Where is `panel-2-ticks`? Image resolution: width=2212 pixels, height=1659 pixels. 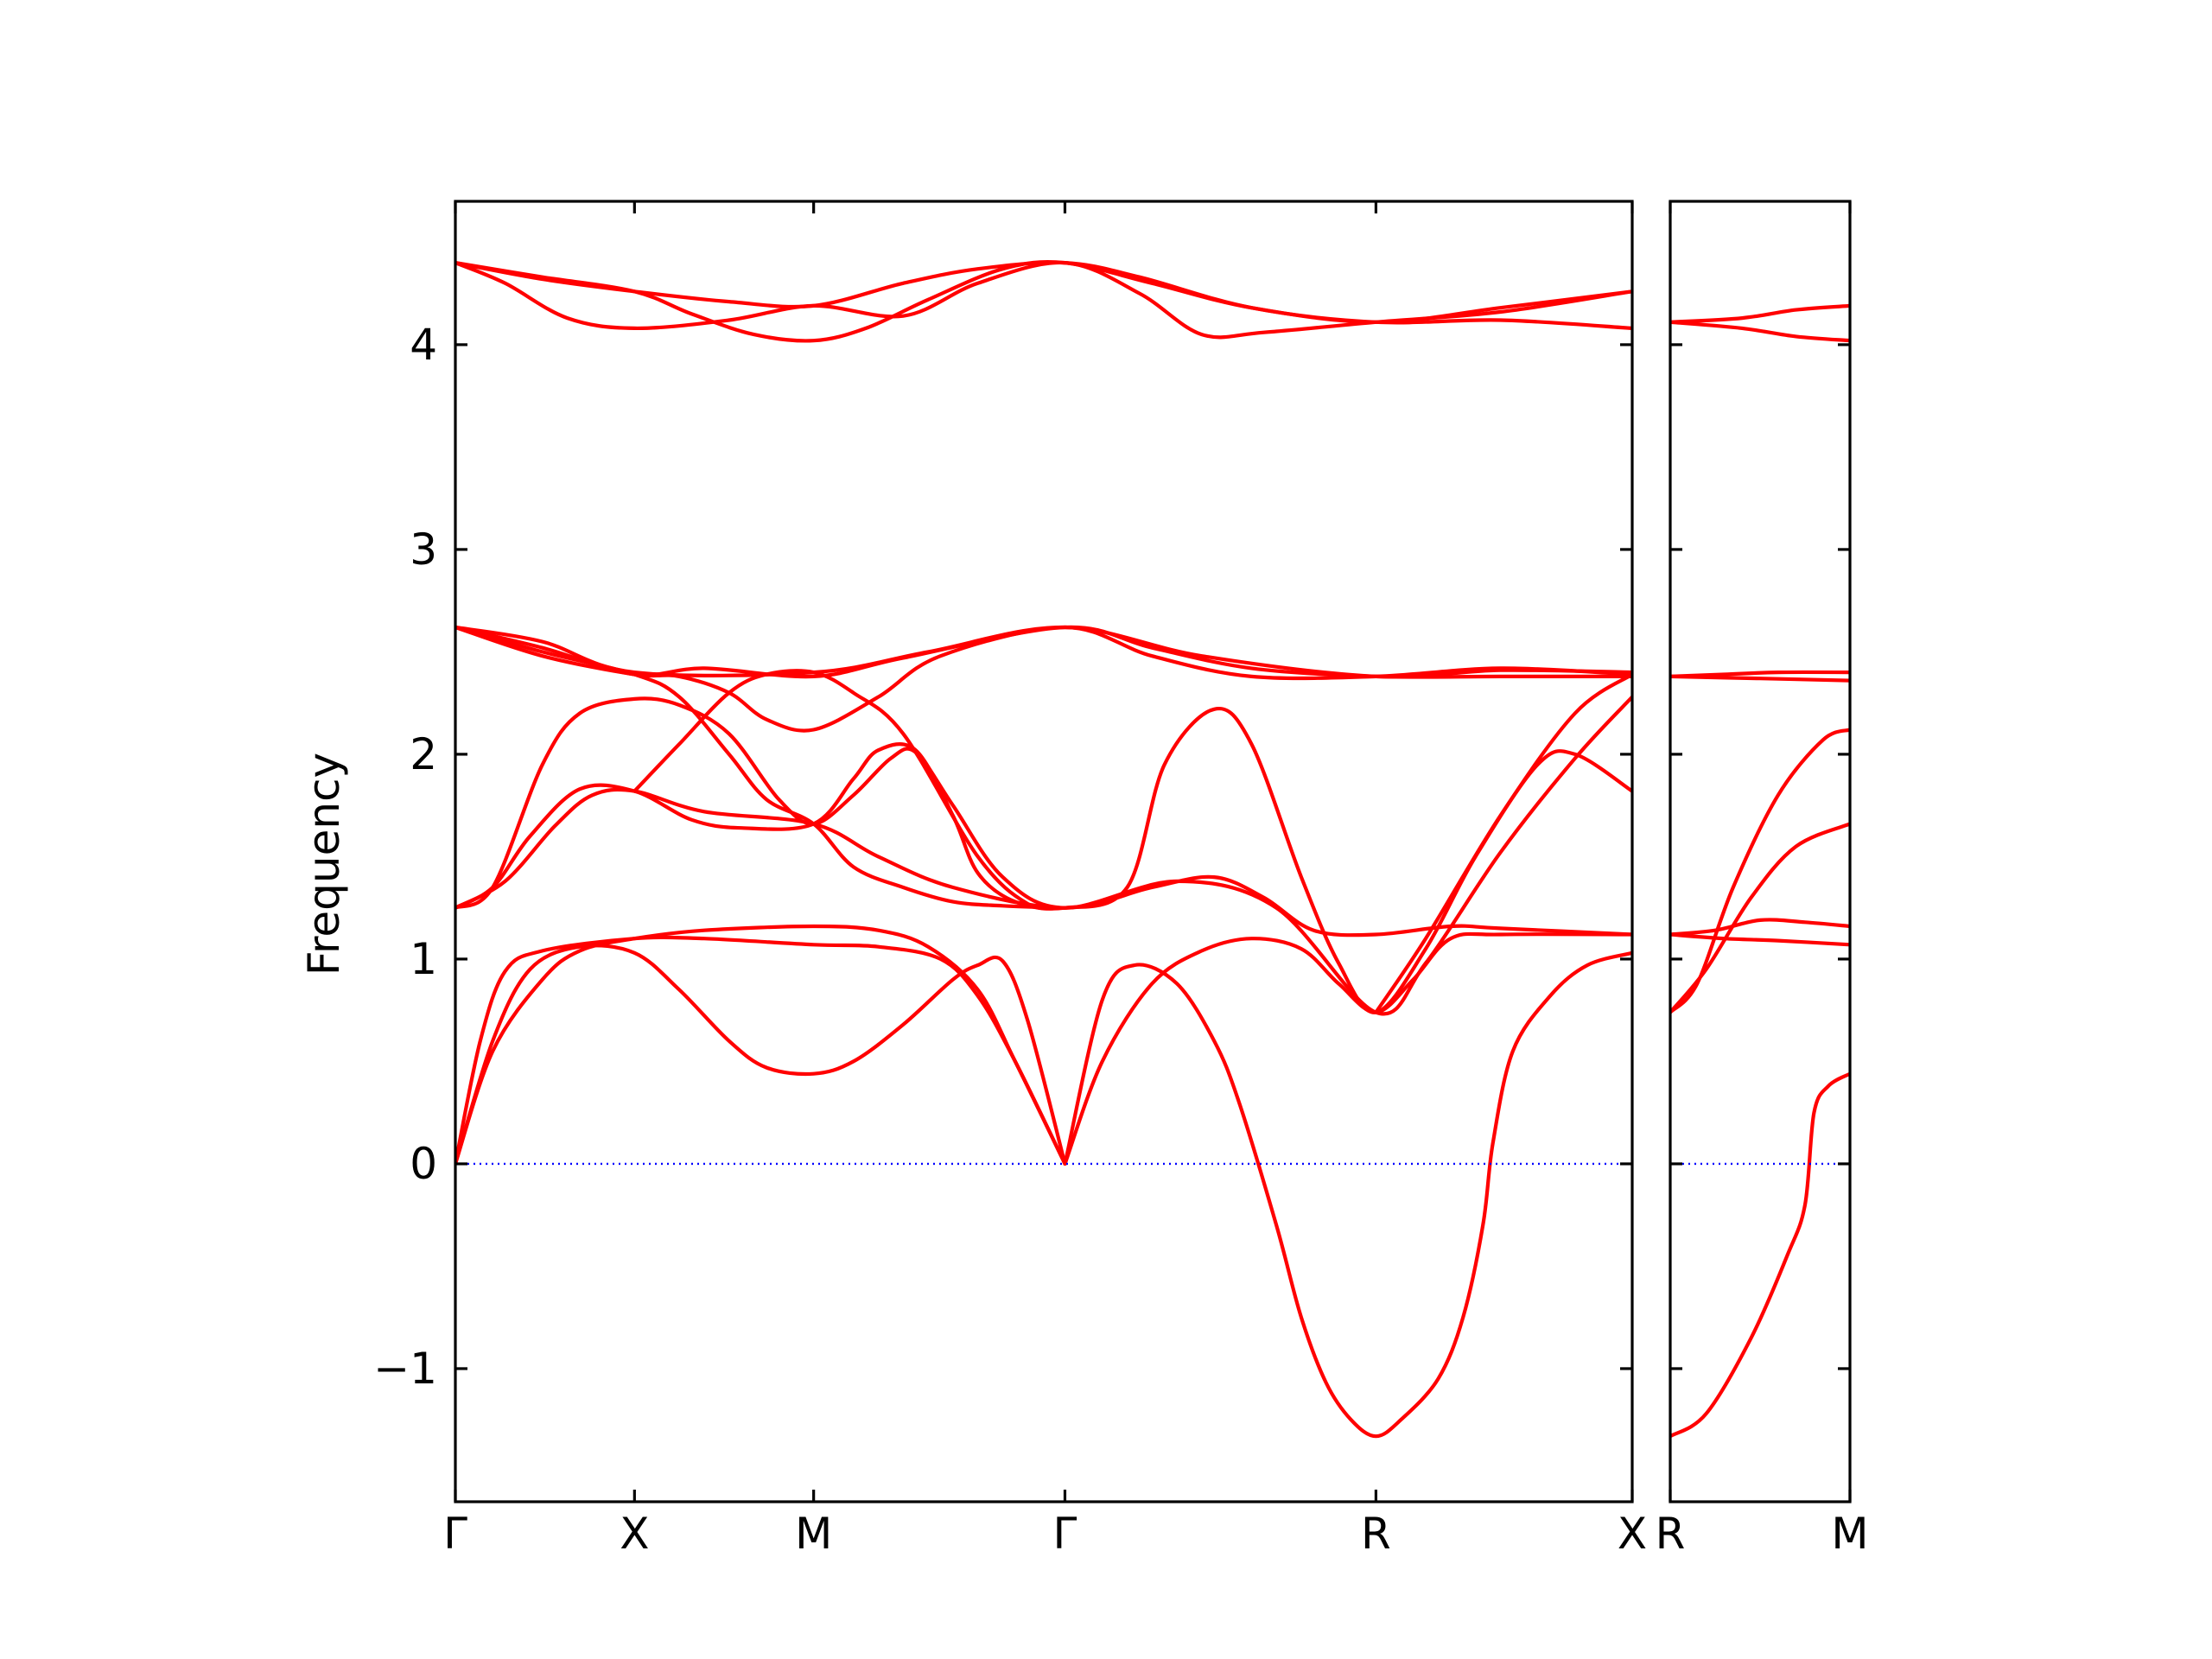
panel-2-ticks is located at coordinates (1760, 851).